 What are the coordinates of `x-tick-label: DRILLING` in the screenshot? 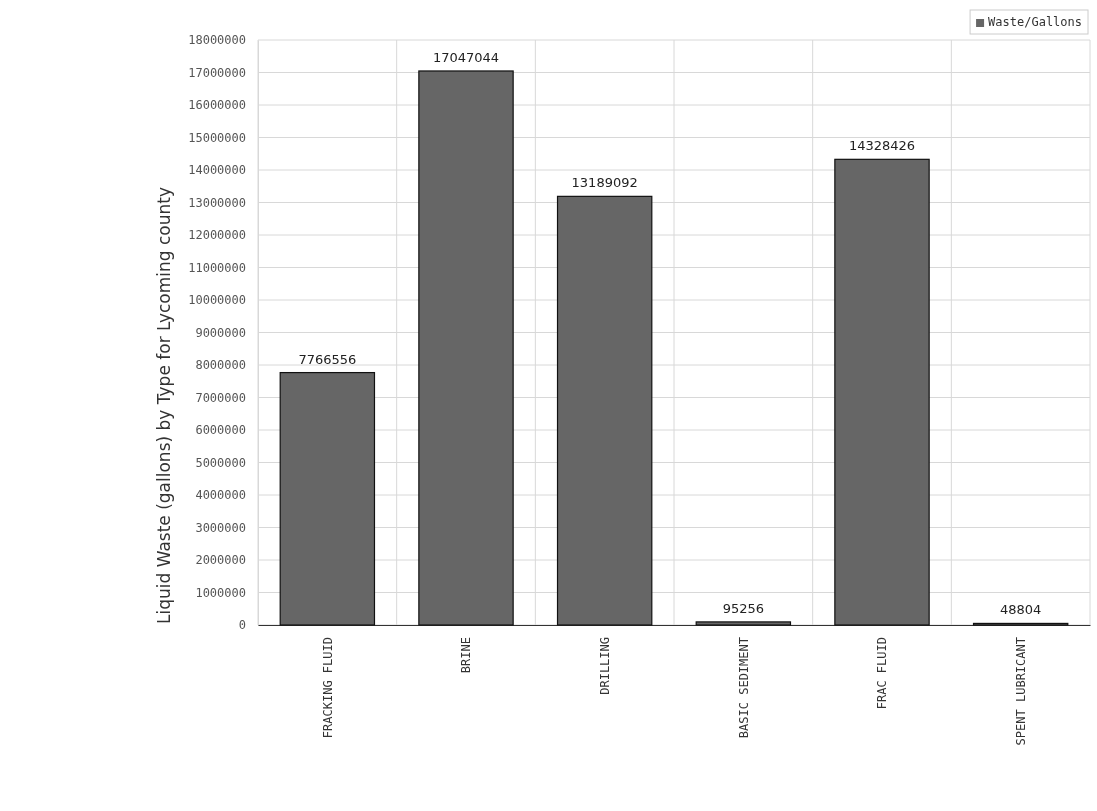 It's located at (604, 666).